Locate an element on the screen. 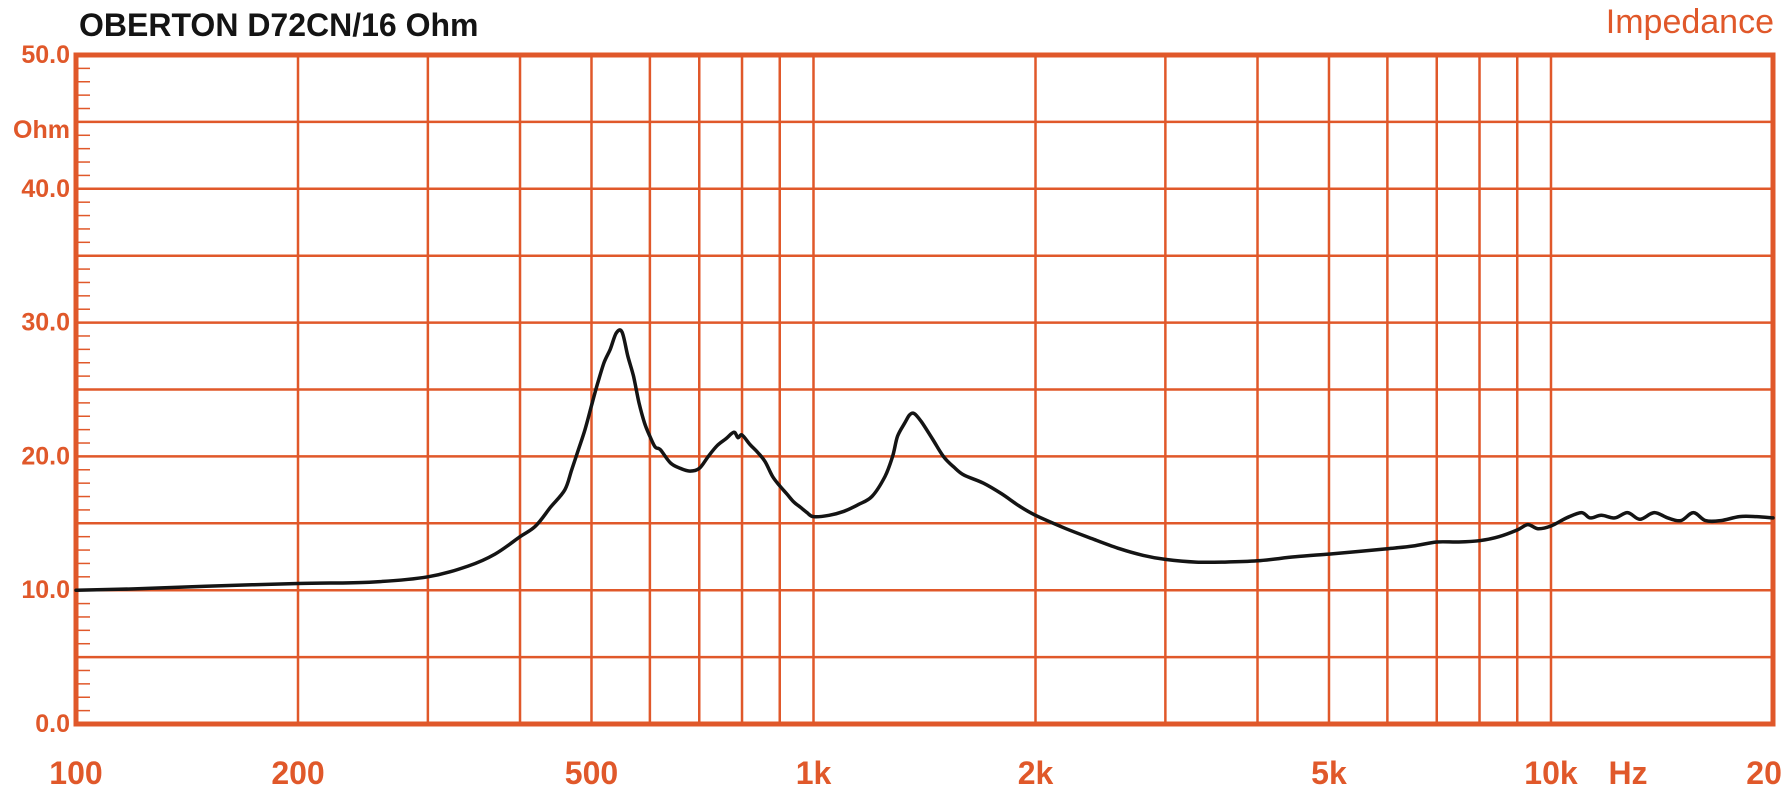 The image size is (1783, 792). y-axis-unit-label: Ohm is located at coordinates (41, 130).